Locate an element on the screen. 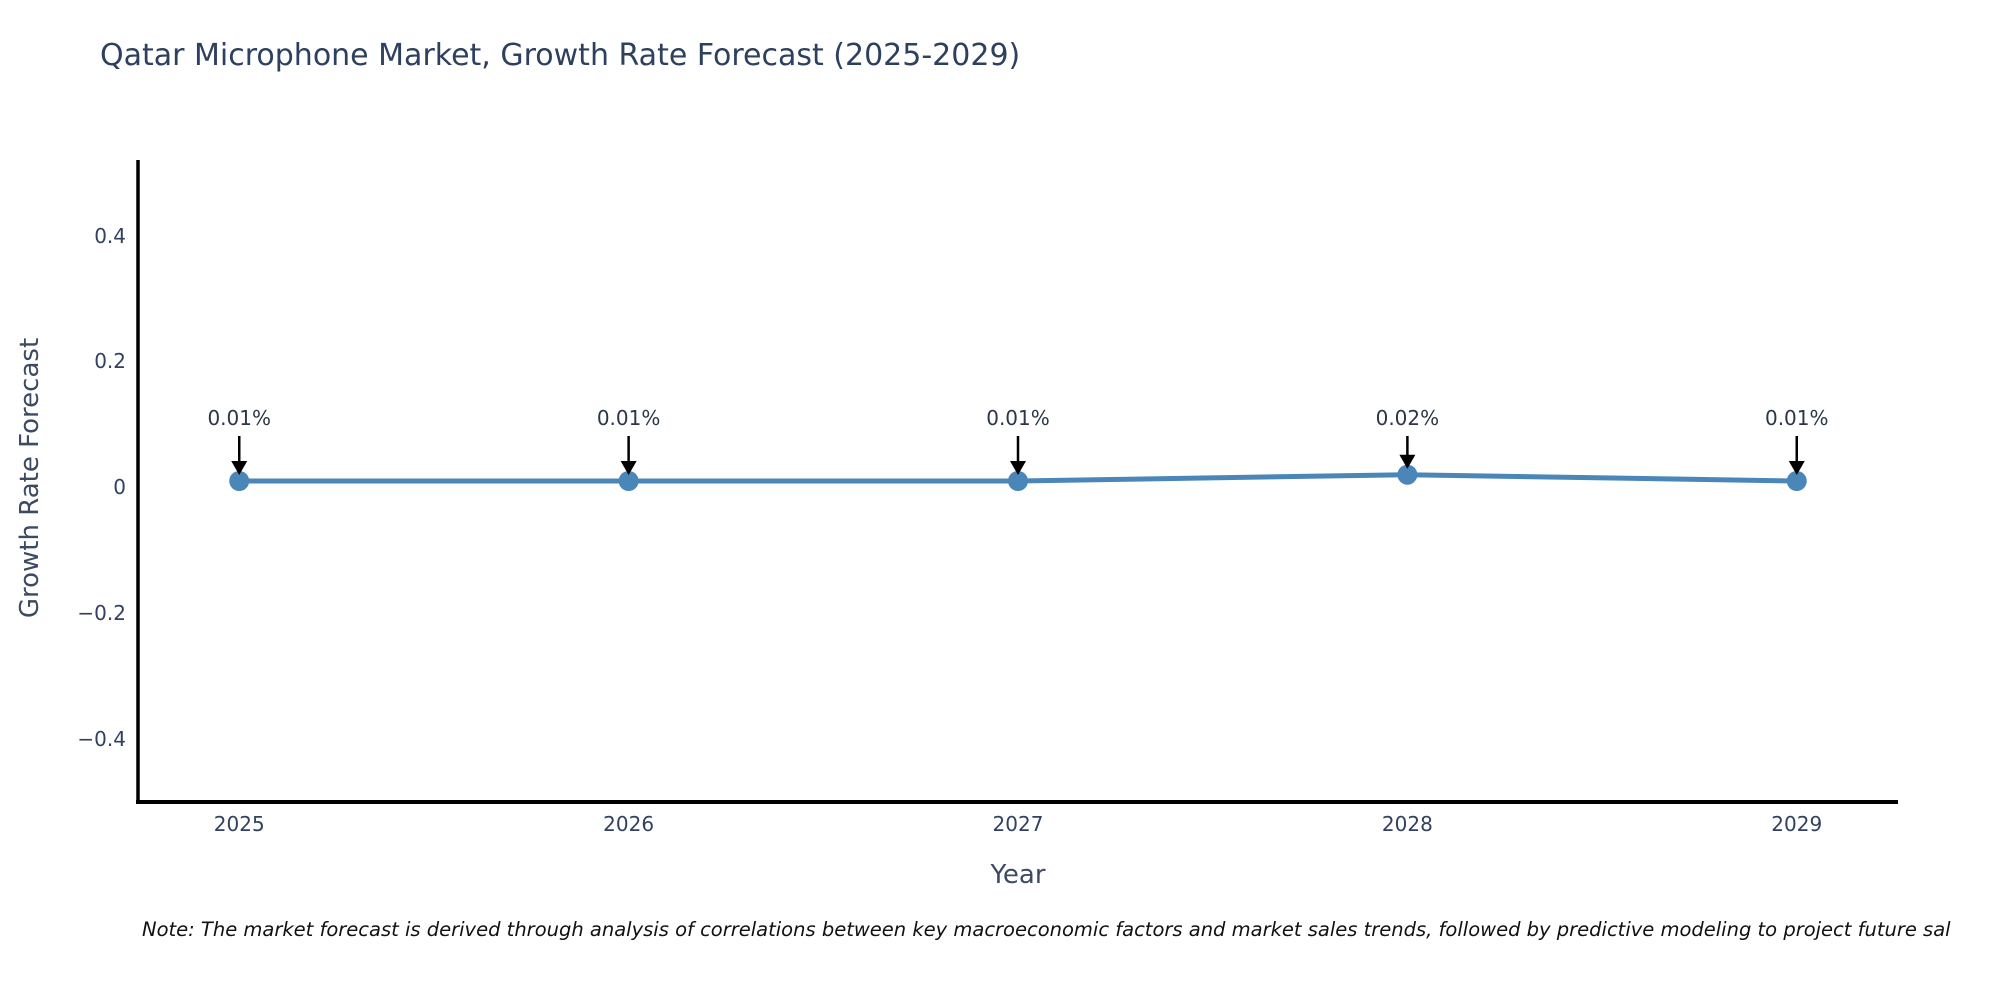 The width and height of the screenshot is (2000, 1000). y-tick-label: 0 is located at coordinates (119, 487).